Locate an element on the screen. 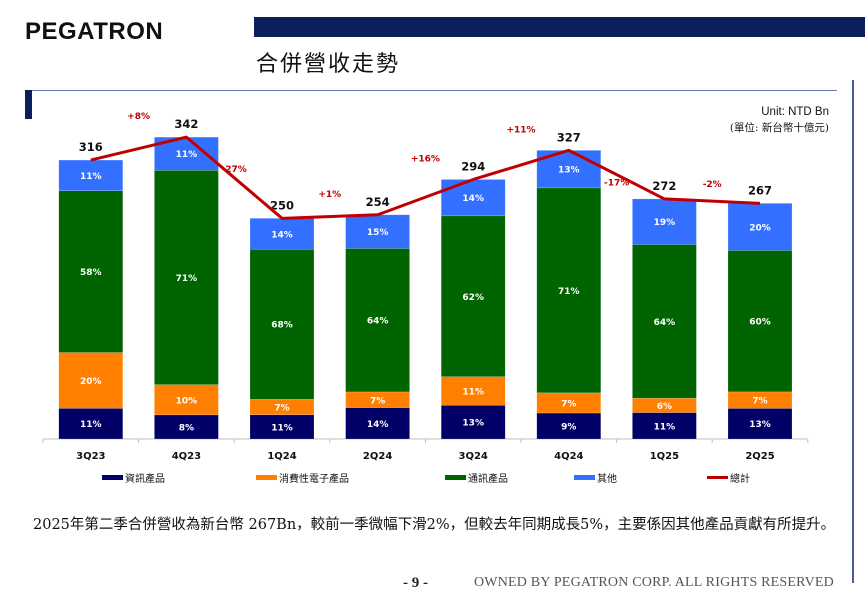 This screenshot has width=865, height=592. segment-label: 8% is located at coordinates (186, 428).